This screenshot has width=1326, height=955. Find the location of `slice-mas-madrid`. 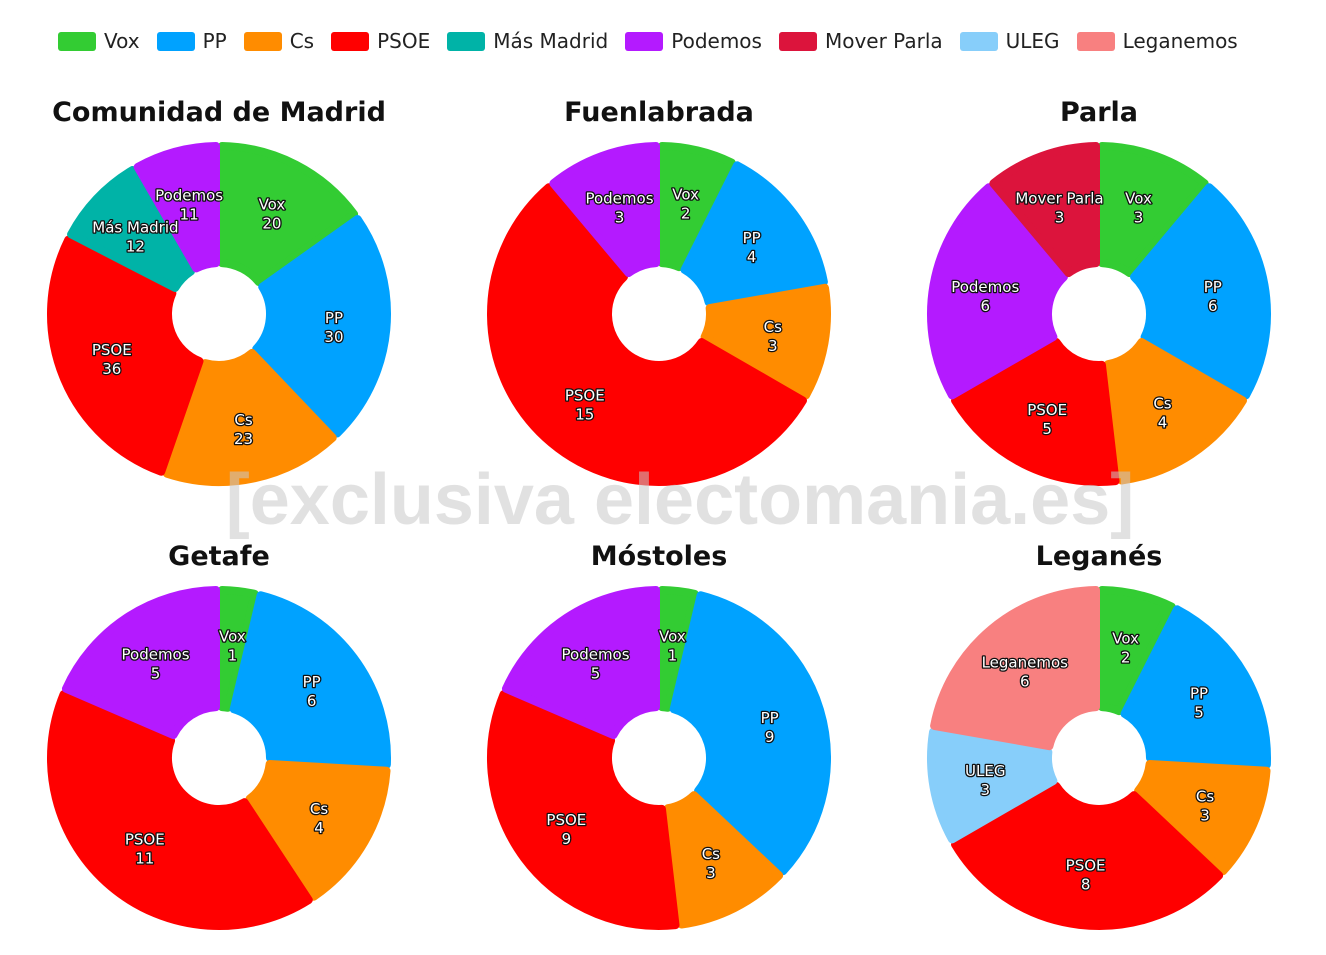

slice-mas-madrid is located at coordinates (131, 229).